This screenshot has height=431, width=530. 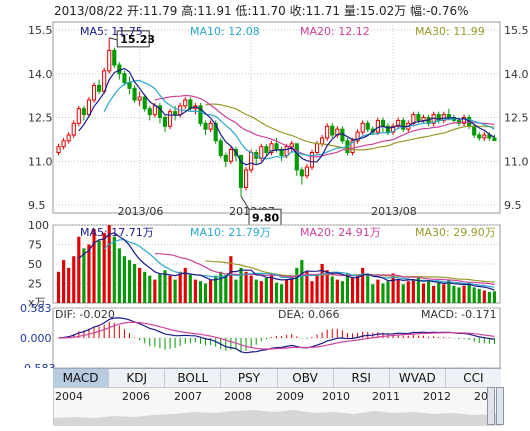 I want to click on timeline-sparkline, so click(x=278, y=418).